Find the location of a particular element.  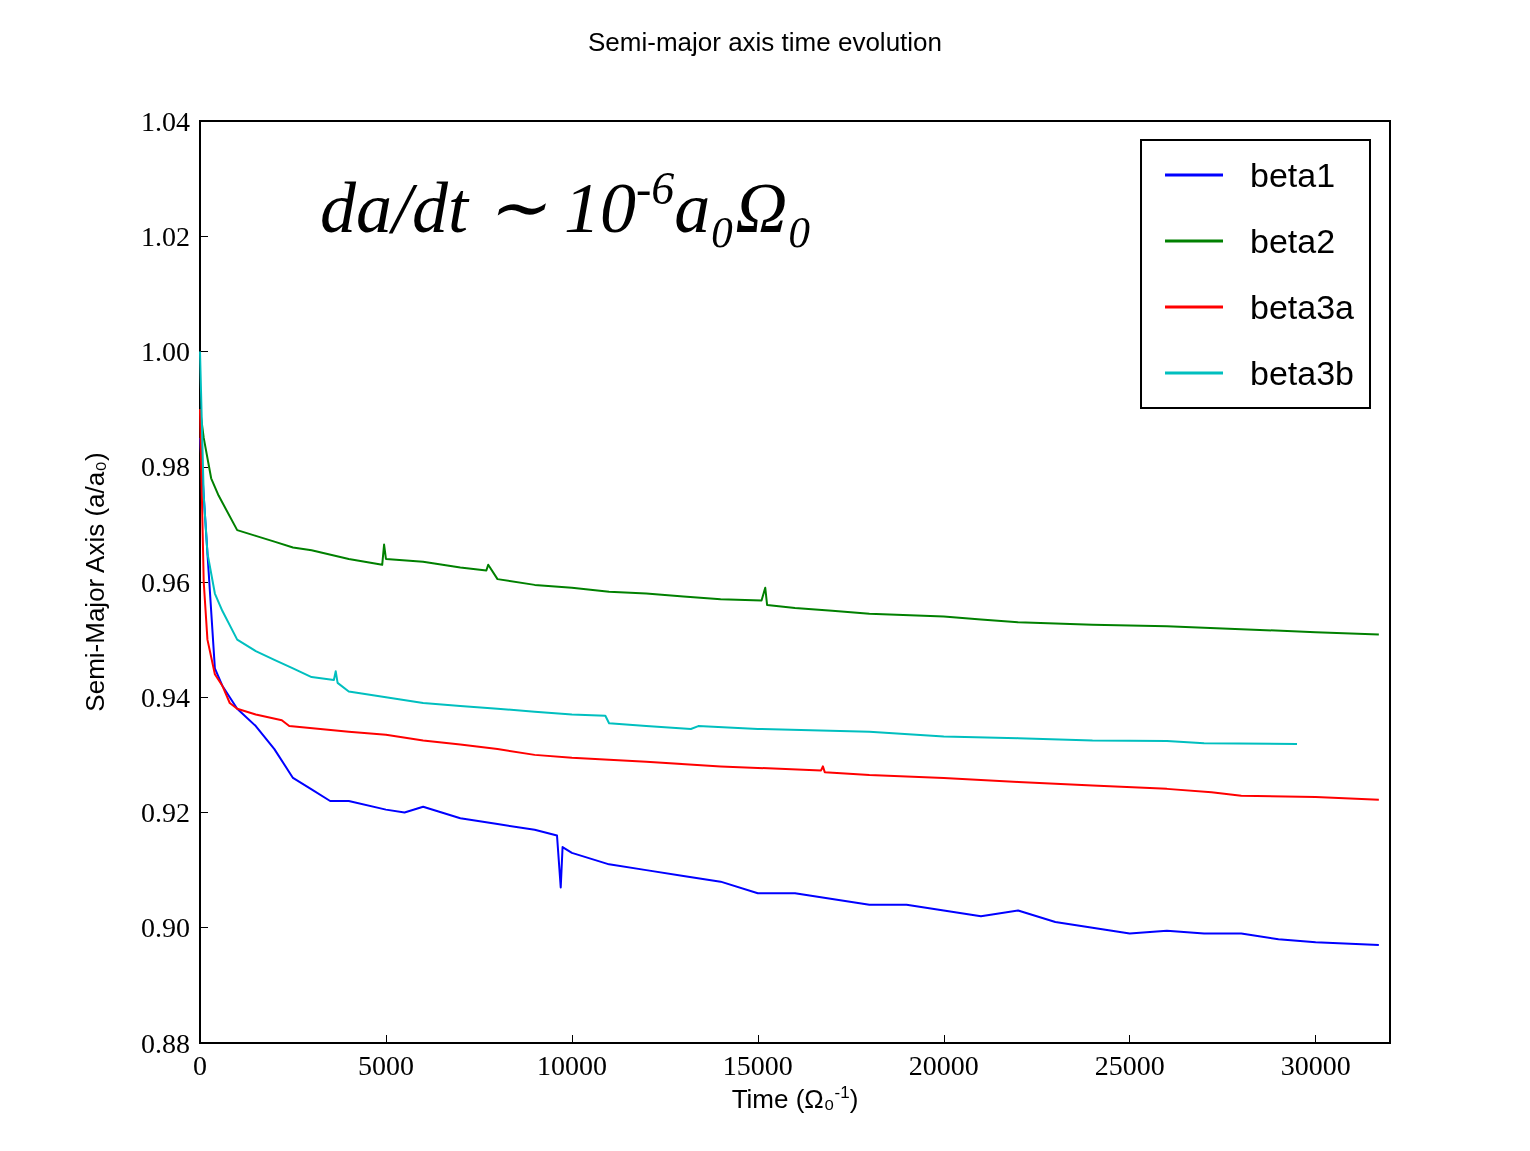

y-tick-label: 1.02 is located at coordinates (165, 236).